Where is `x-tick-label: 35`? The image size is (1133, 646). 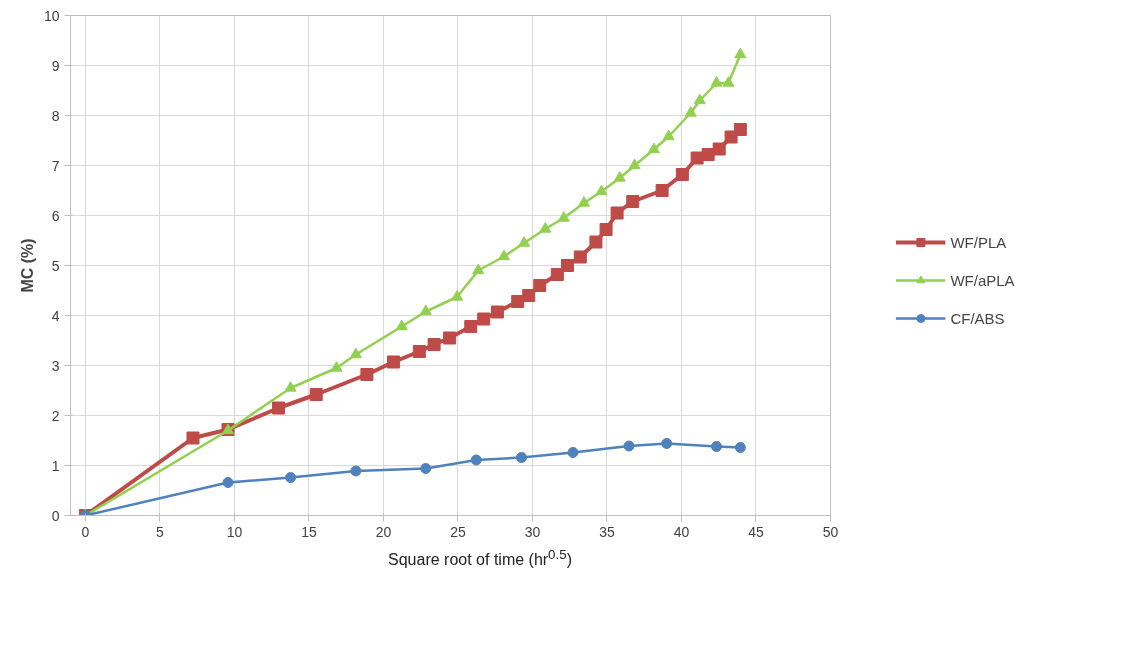 x-tick-label: 35 is located at coordinates (607, 531).